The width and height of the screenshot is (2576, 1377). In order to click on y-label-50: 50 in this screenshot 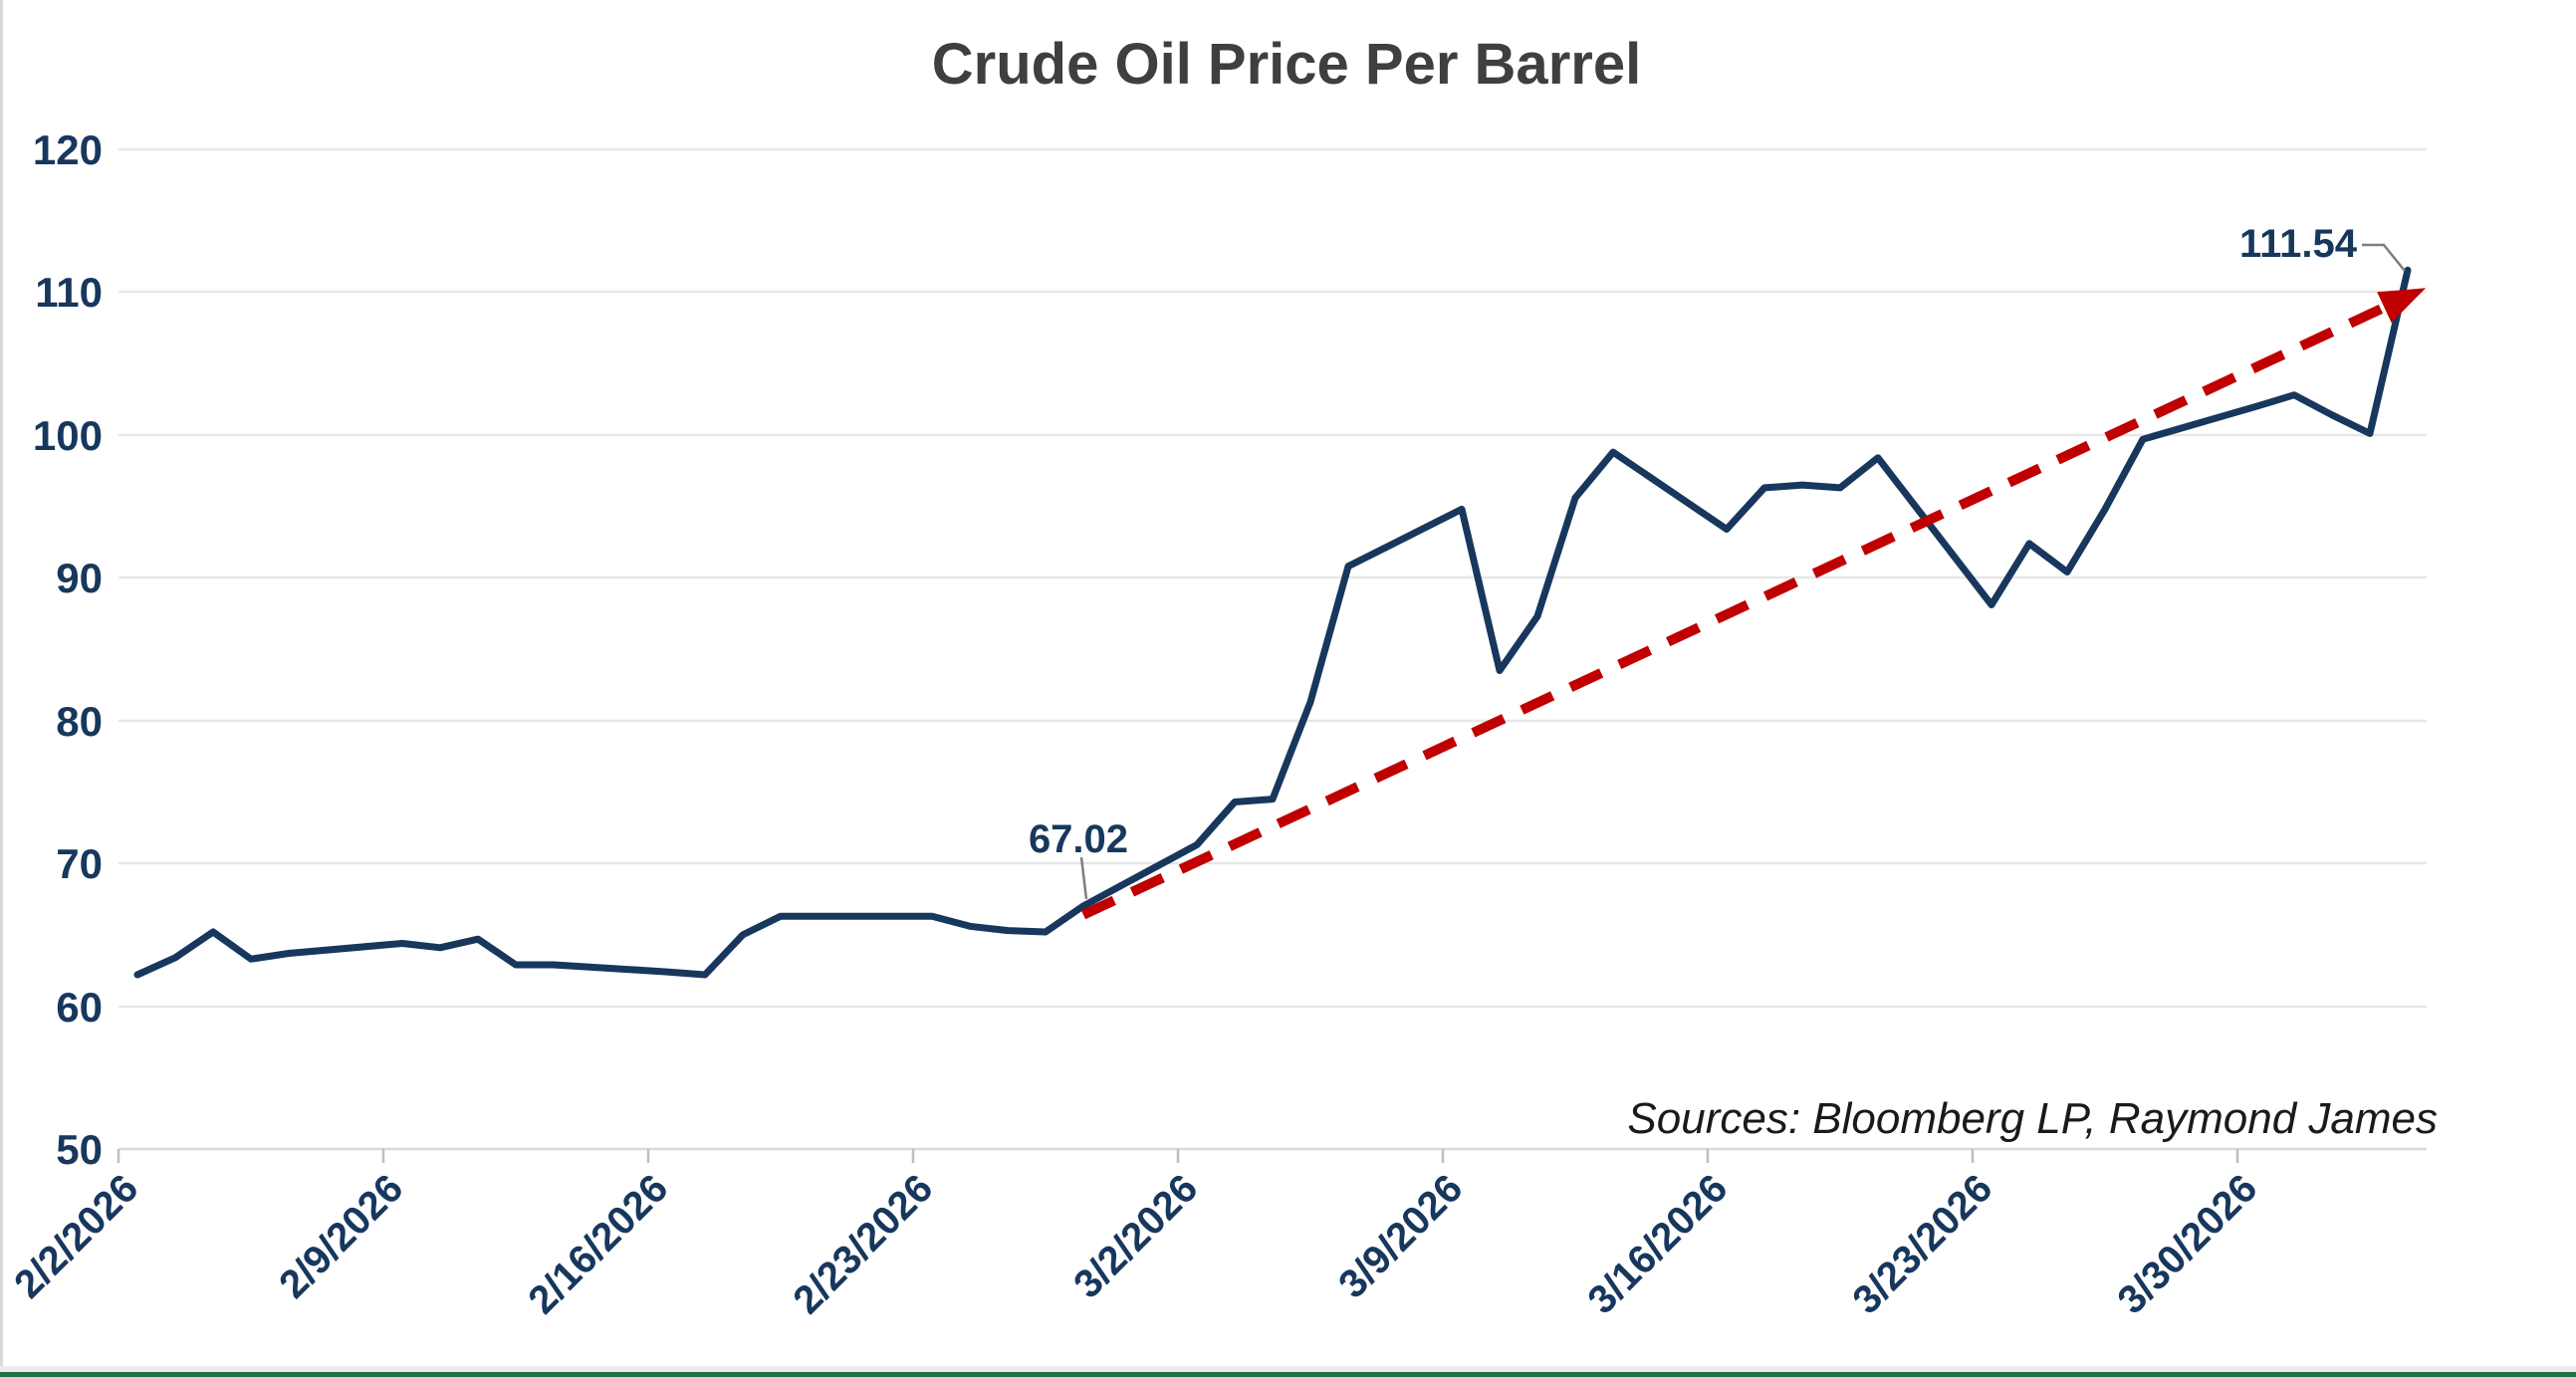, I will do `click(79, 1149)`.